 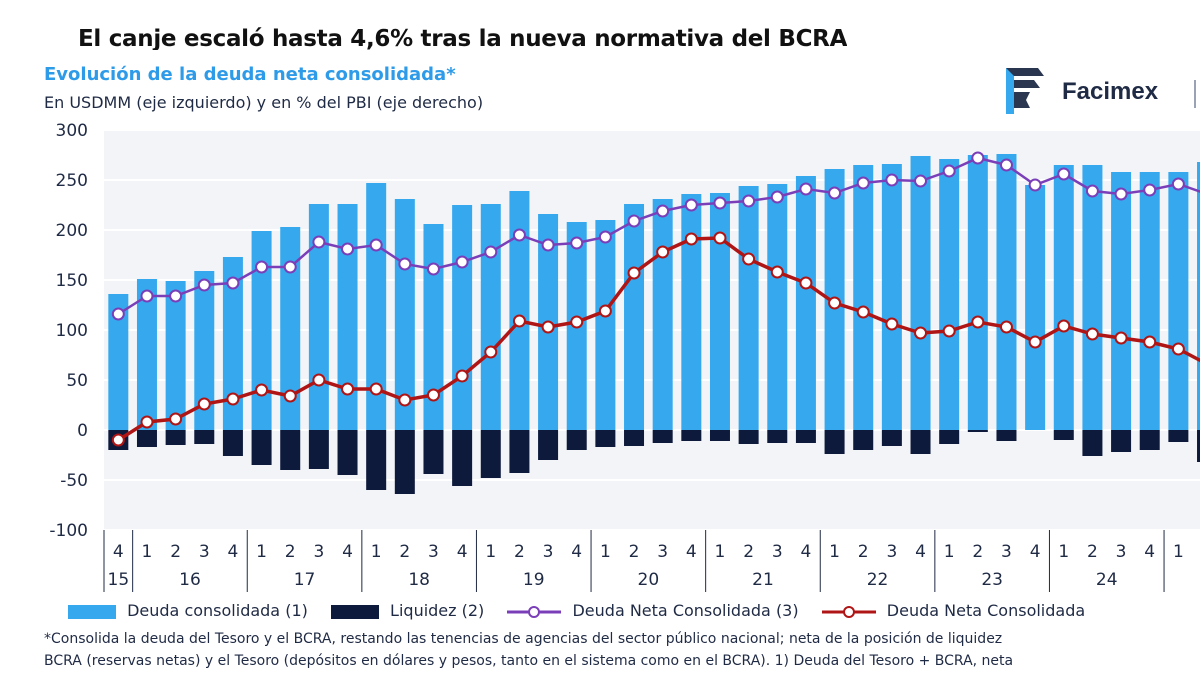 I want to click on y-tick-label: -50, so click(x=74, y=481).